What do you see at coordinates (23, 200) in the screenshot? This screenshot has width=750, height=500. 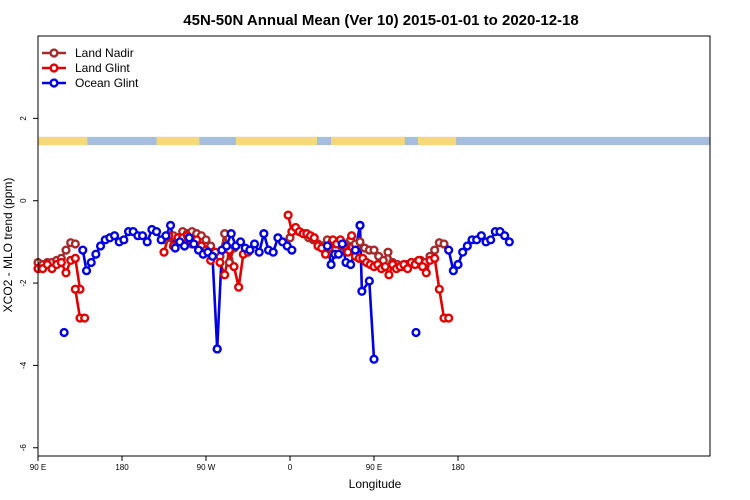 I see `y-tick-label: 0` at bounding box center [23, 200].